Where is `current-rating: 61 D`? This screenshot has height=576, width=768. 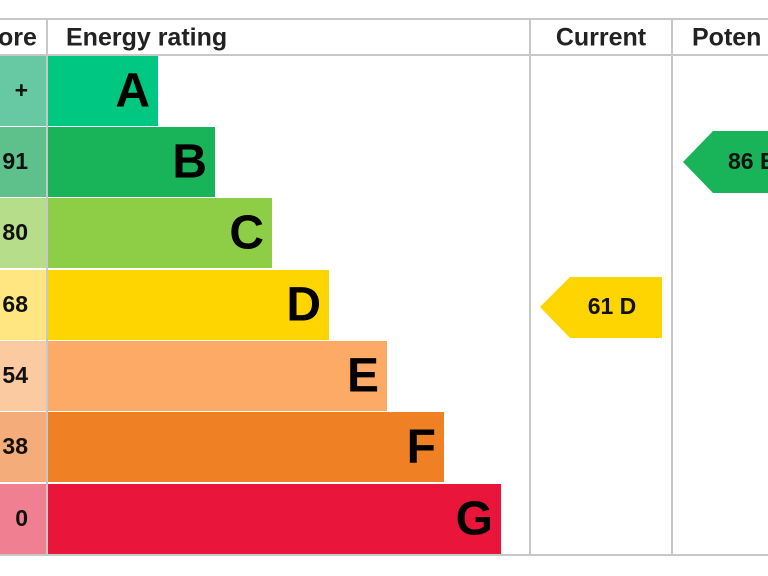 current-rating: 61 D is located at coordinates (612, 306).